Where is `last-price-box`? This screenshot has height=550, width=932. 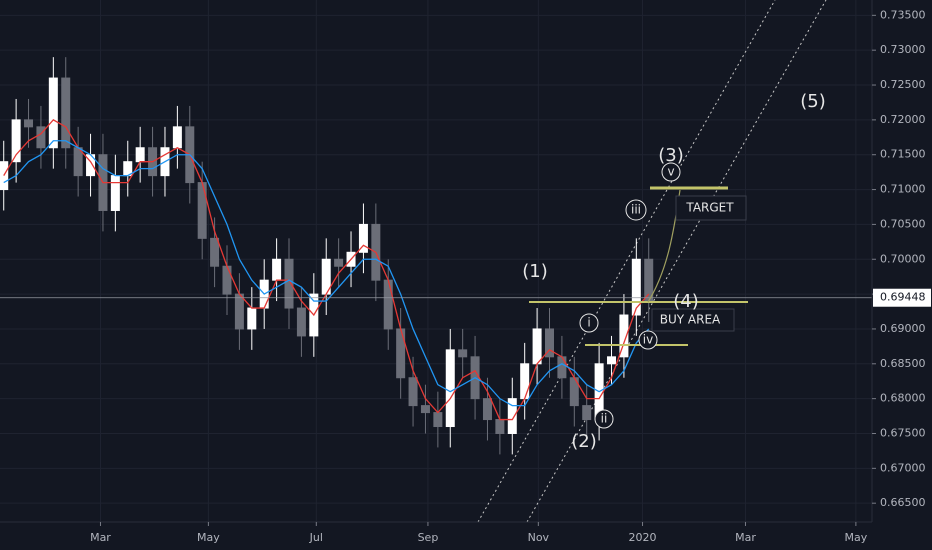
last-price-box is located at coordinates (902, 297).